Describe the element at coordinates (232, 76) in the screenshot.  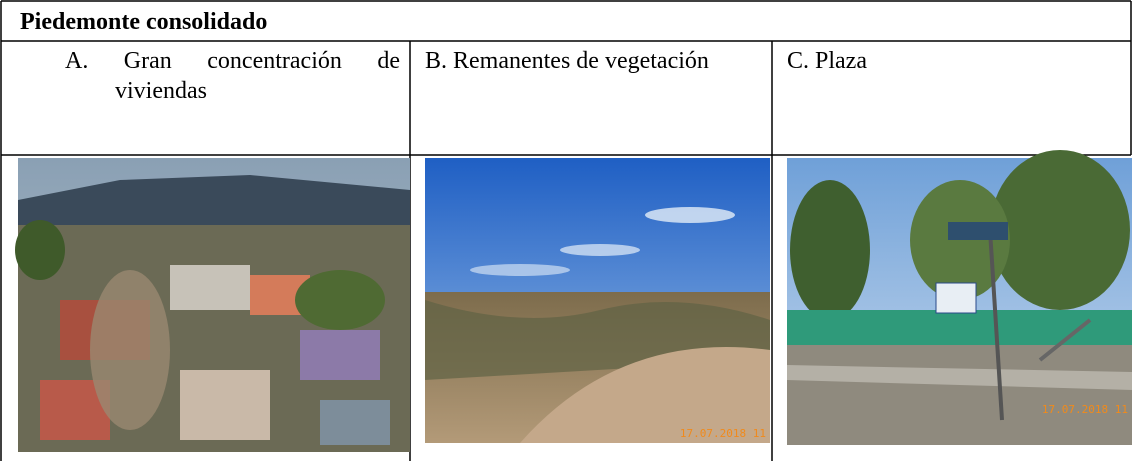
I see `column-label: A. Gran concentración de viviendas` at that location.